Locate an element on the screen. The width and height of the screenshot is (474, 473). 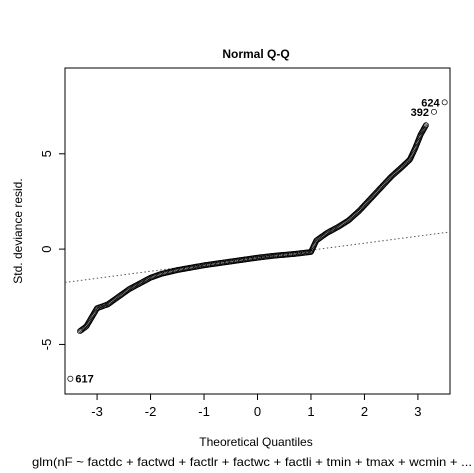
x-tick-label: 1 is located at coordinates (310, 411).